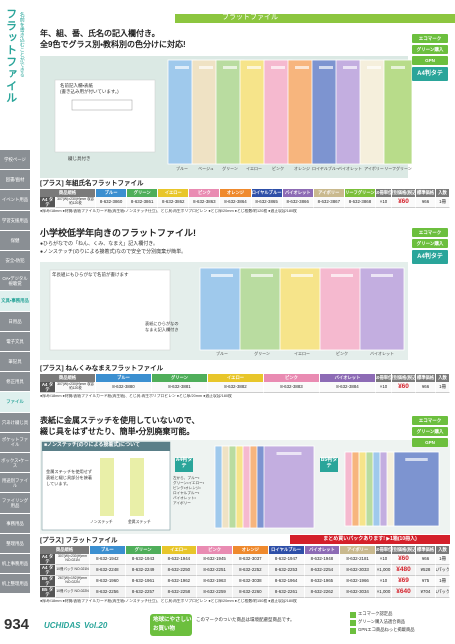 This screenshot has width=455, height=644. Describe the element at coordinates (69, 471) in the screenshot. I see `info-box-text: 金属ステッチを使用せず` at that location.